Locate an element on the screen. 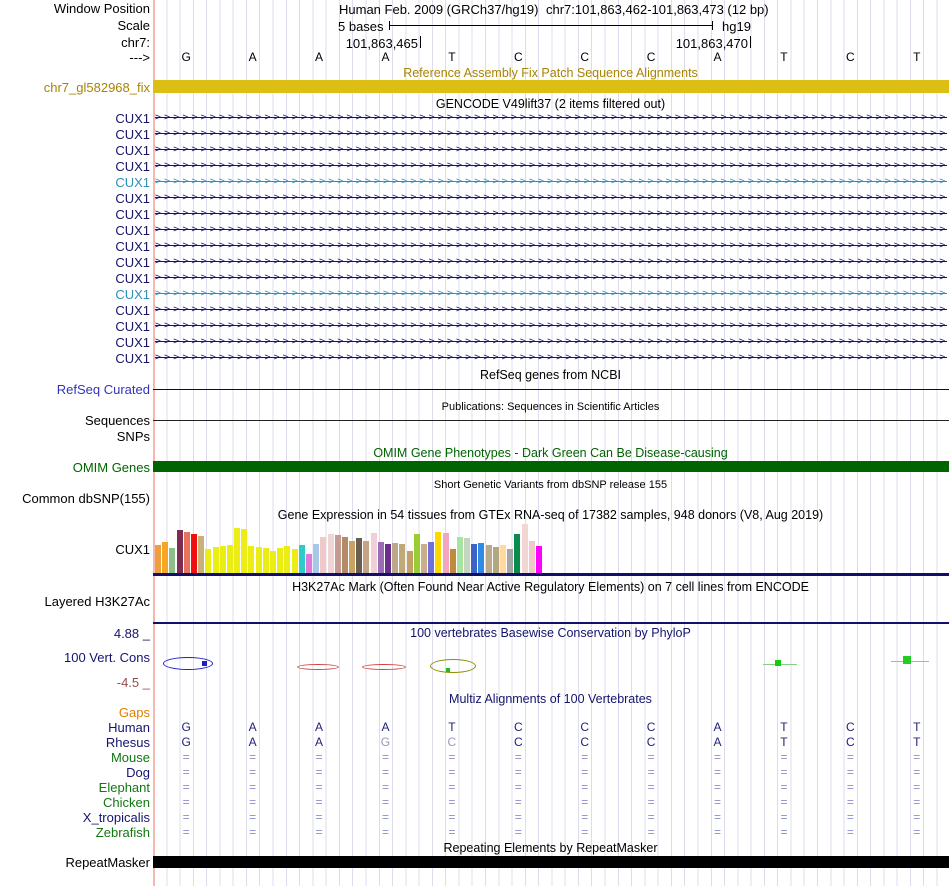  sequences-track-line is located at coordinates (551, 420).